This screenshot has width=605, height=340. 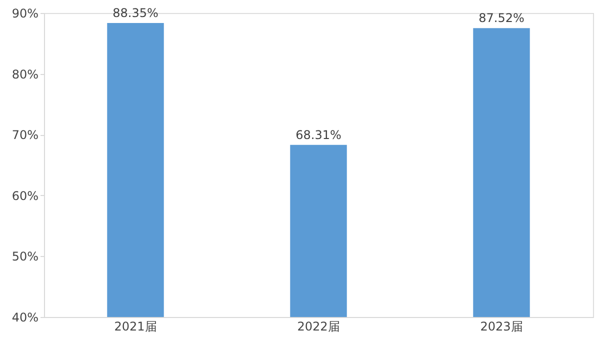 What do you see at coordinates (25, 317) in the screenshot?
I see `y-tick-label: 40%` at bounding box center [25, 317].